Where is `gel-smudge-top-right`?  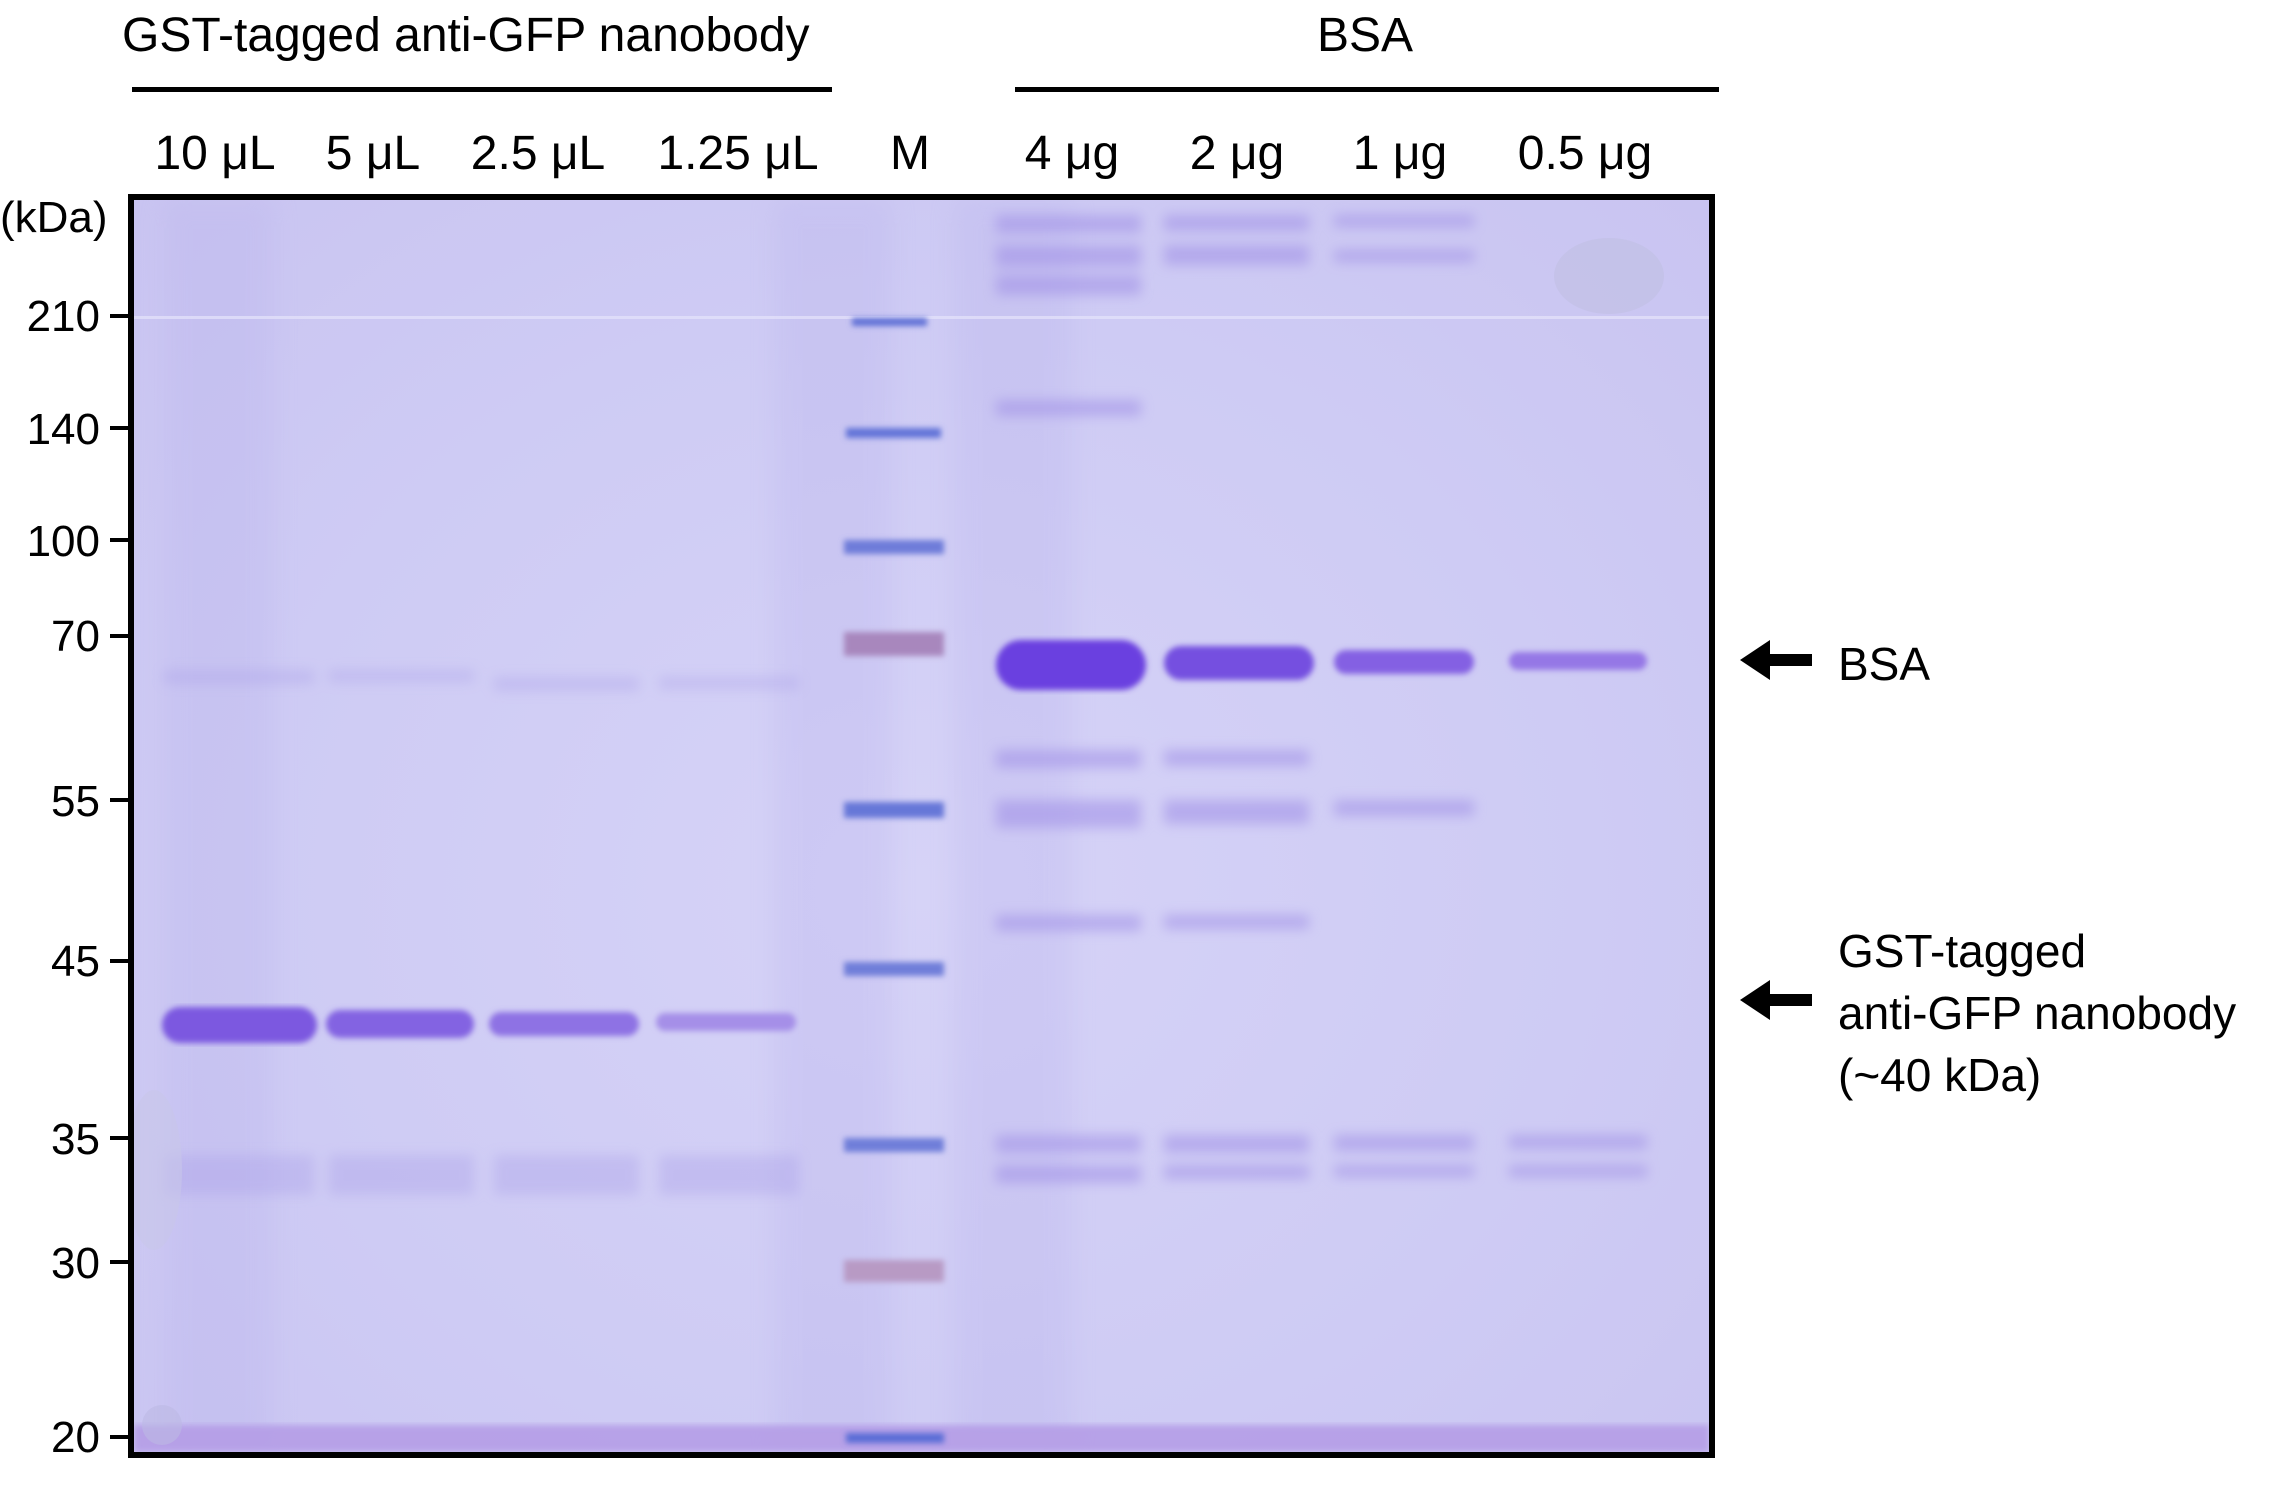 gel-smudge-top-right is located at coordinates (1609, 276).